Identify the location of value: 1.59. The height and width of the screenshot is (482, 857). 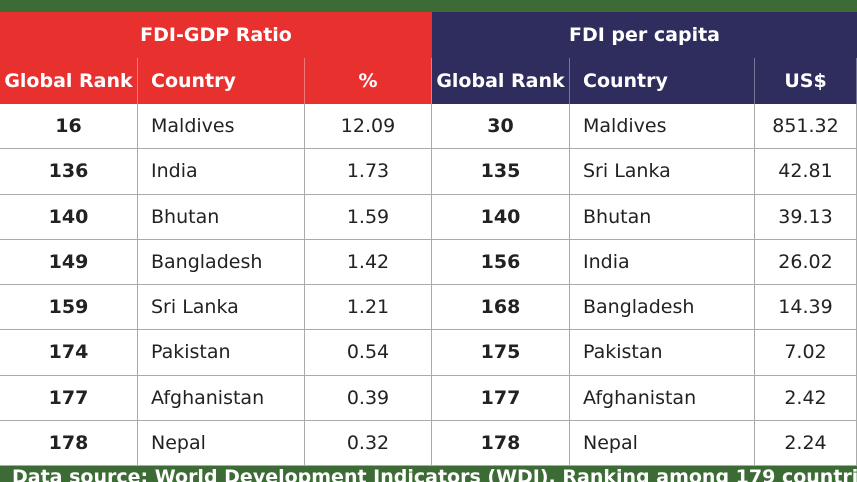
(368, 217).